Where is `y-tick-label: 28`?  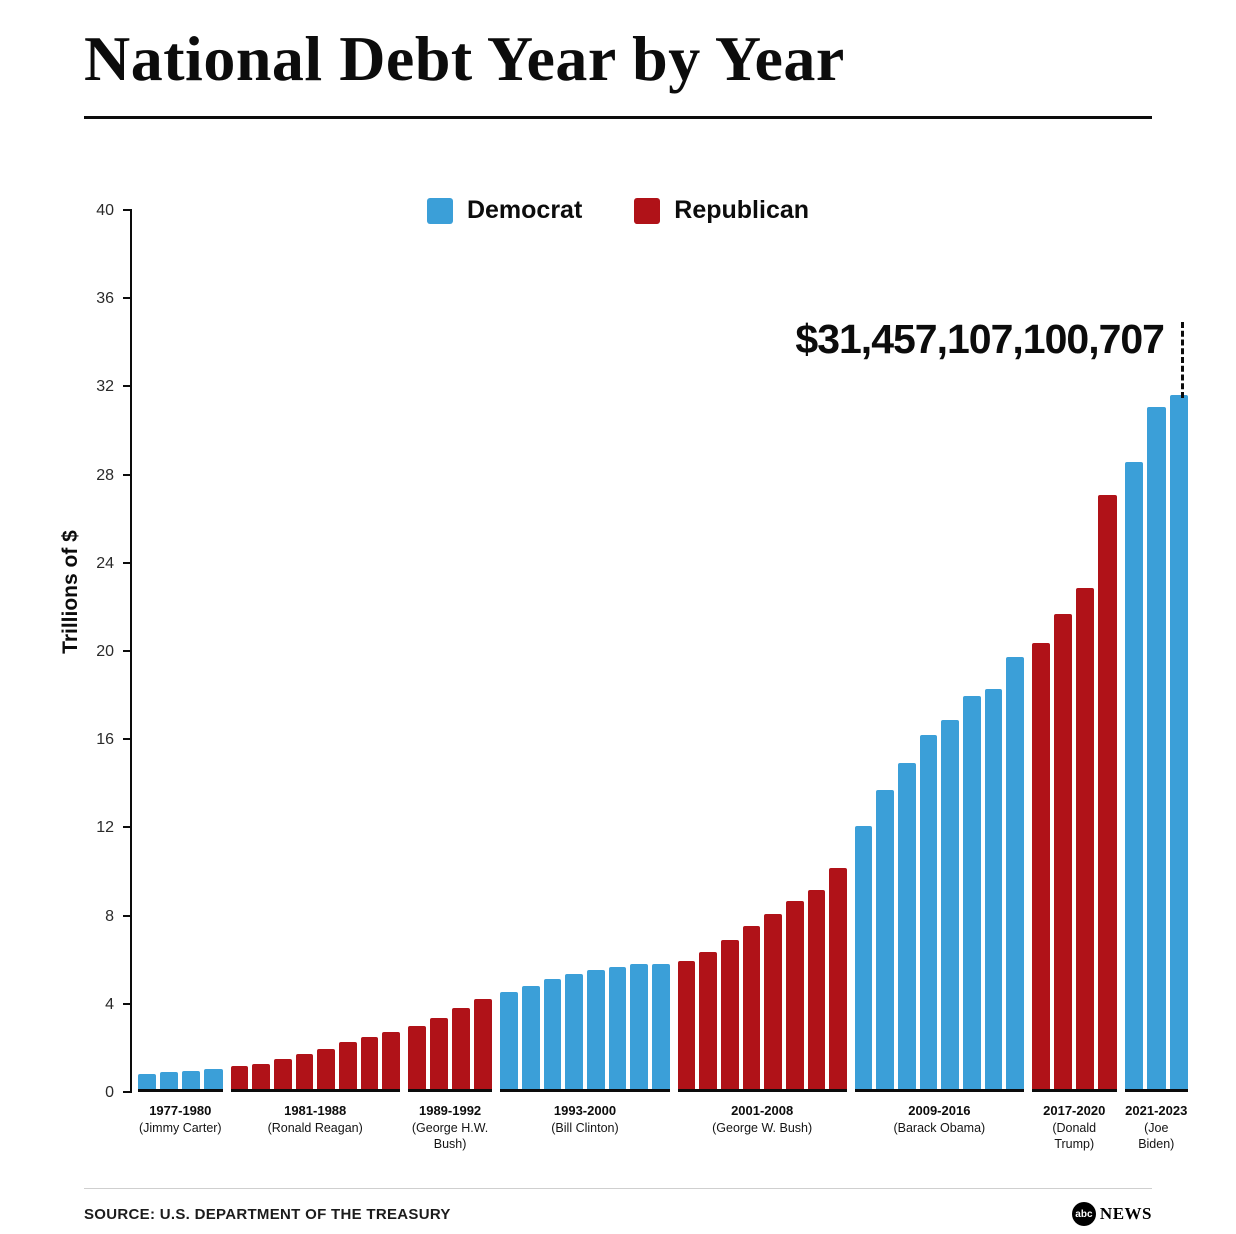 y-tick-label: 28 is located at coordinates (105, 475).